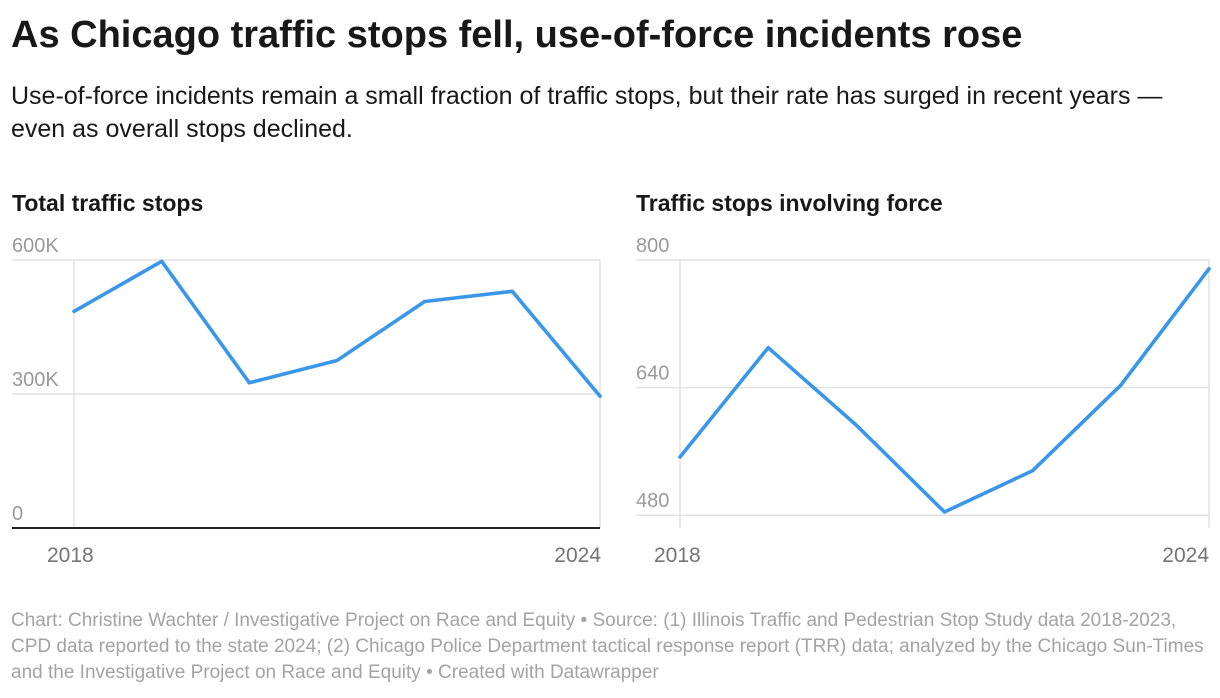 The image size is (1220, 698). Describe the element at coordinates (35, 246) in the screenshot. I see `y-tick-label: 600K` at that location.